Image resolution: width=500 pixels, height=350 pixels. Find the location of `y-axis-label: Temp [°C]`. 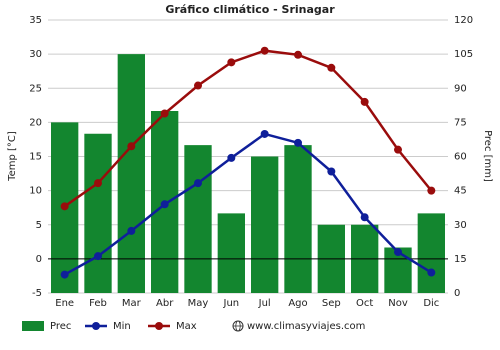

y-axis-label: Temp [°C] is located at coordinates (12, 156).